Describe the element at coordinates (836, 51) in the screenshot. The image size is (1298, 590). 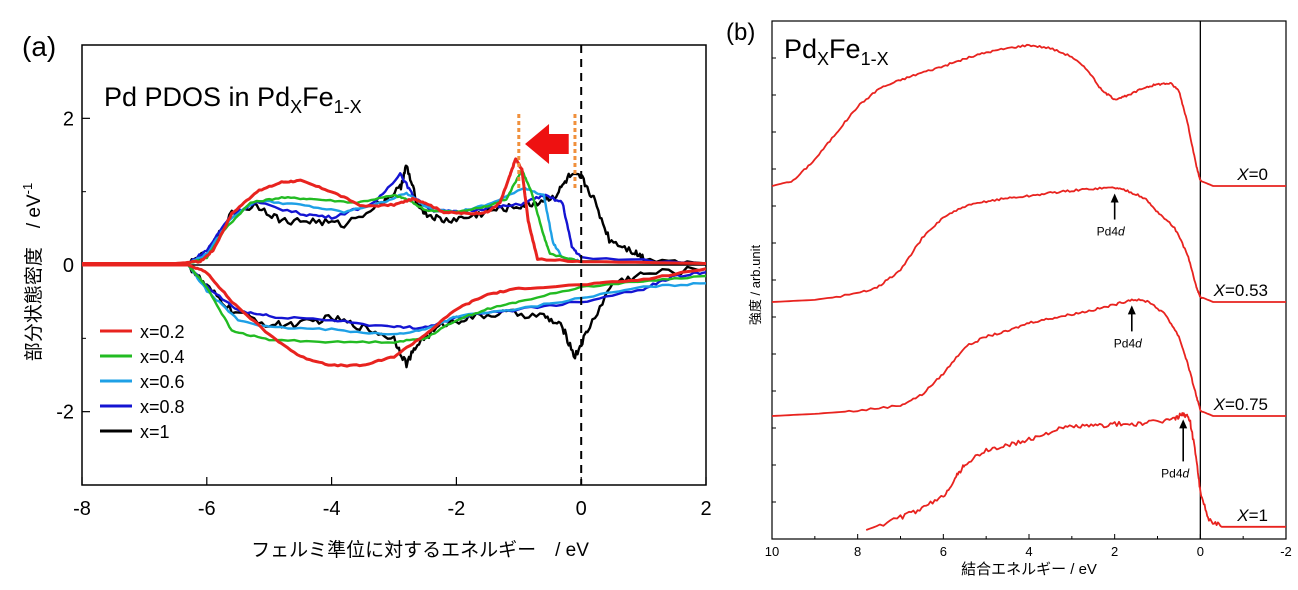
I see `chart-b-title: PdXFe1-X` at that location.